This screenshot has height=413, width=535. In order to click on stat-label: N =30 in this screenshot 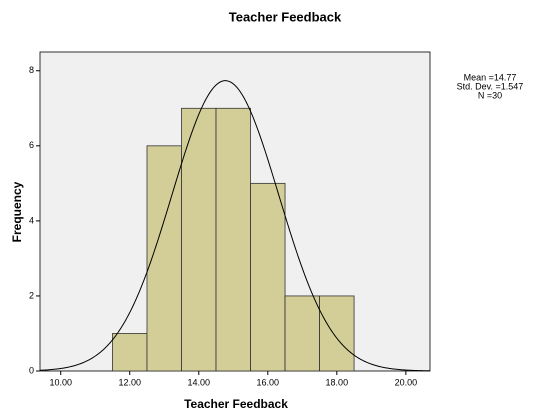, I will do `click(490, 95)`.